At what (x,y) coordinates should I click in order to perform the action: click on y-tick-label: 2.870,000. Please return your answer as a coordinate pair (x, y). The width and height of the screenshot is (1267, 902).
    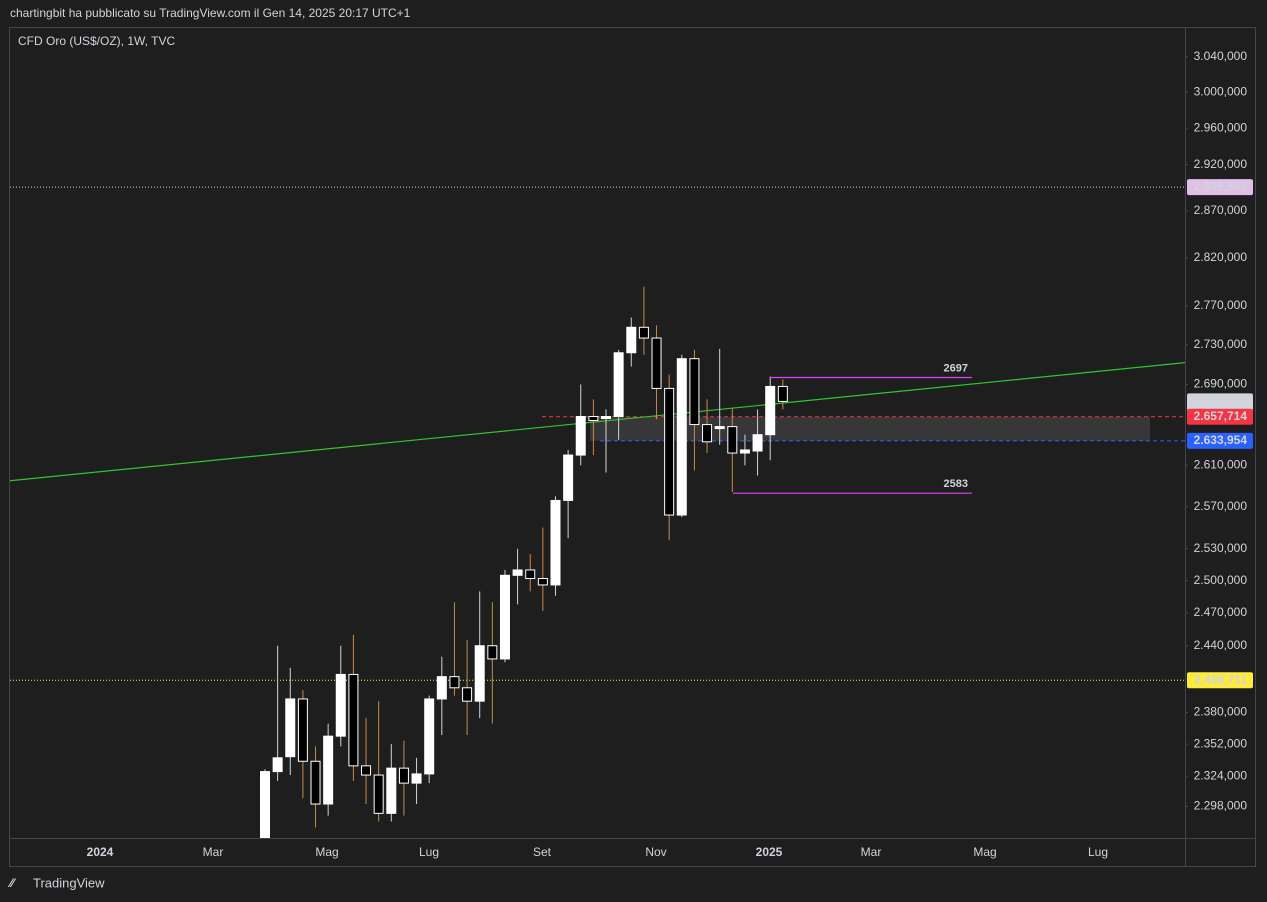
    Looking at the image, I should click on (1221, 210).